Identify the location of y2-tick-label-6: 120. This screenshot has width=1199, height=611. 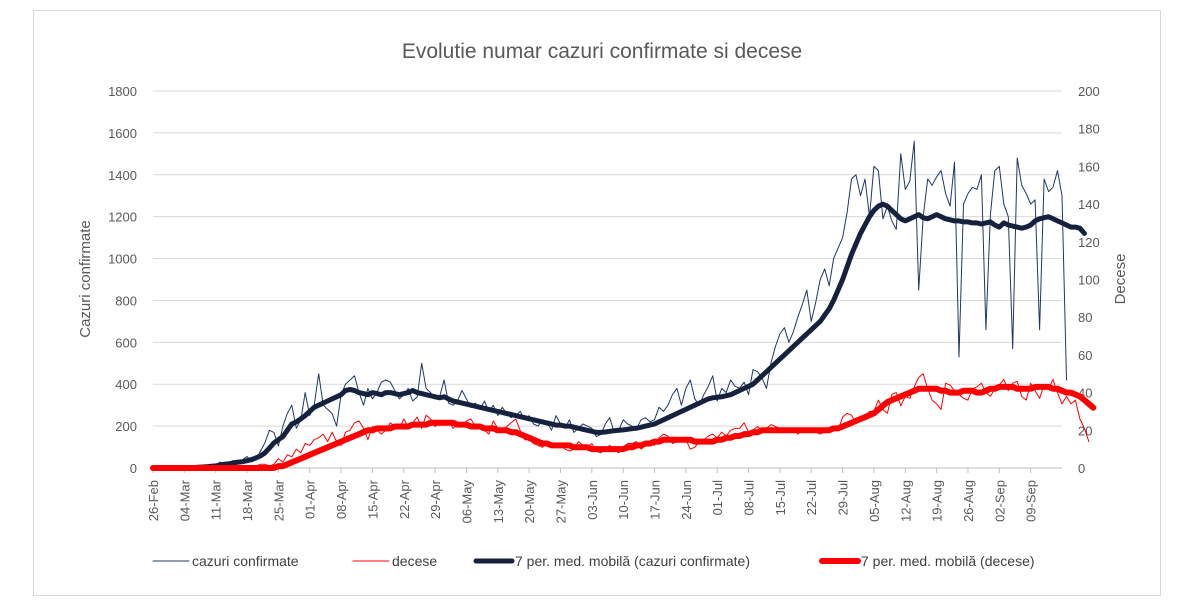
(1089, 242).